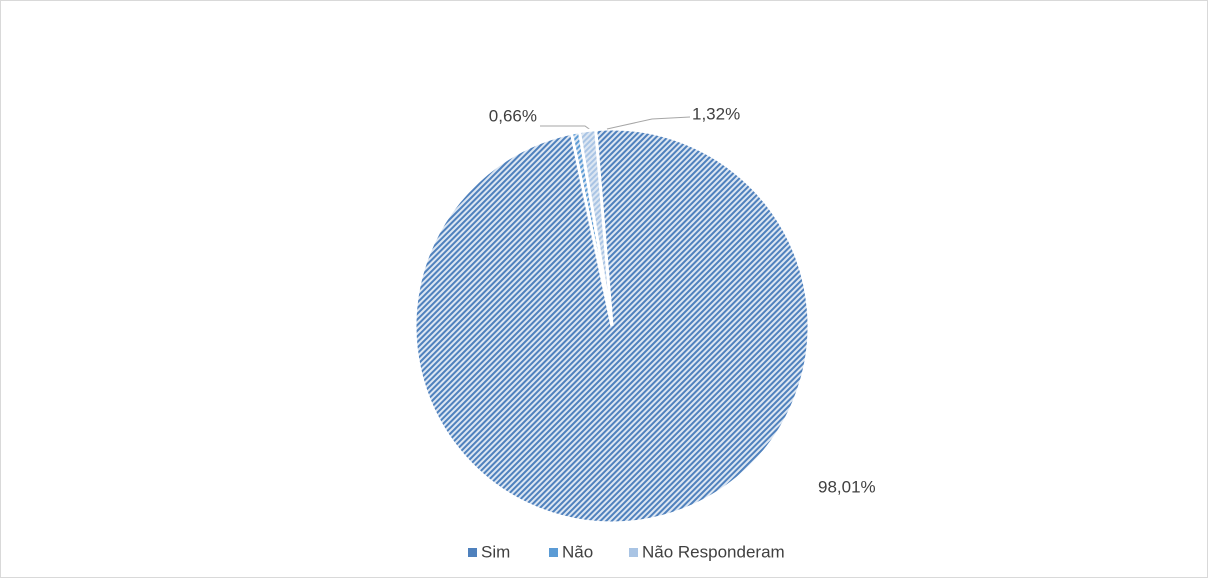 This screenshot has width=1208, height=578. I want to click on data-label: 1,32%, so click(716, 113).